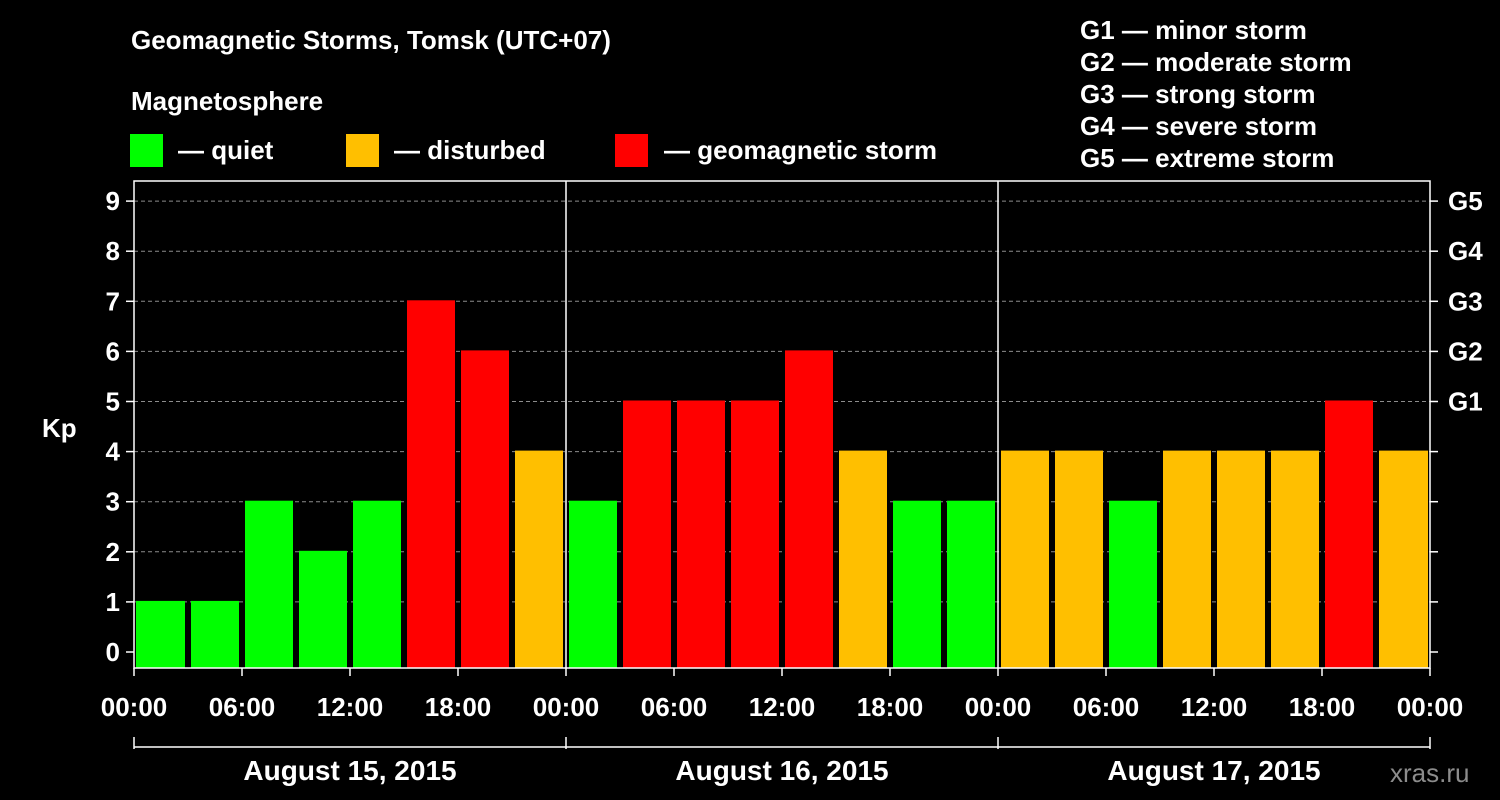 This screenshot has width=1500, height=800. Describe the element at coordinates (362, 150) in the screenshot. I see `legend-swatch-disturbed` at that location.